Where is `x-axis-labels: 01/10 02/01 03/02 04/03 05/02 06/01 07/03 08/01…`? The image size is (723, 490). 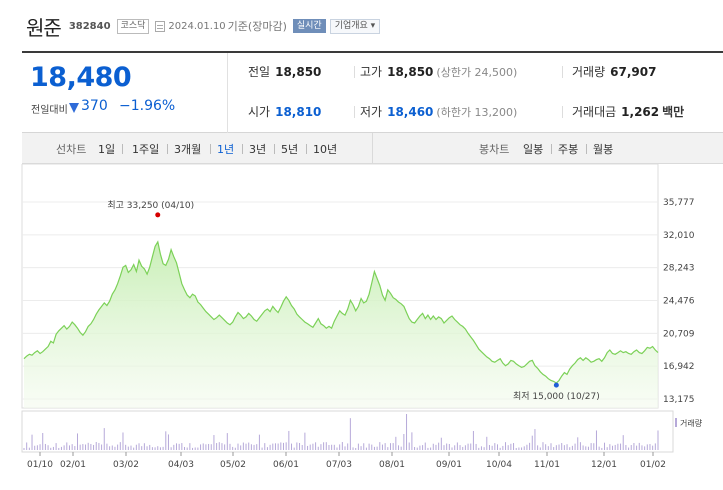 x-axis-labels: 01/10 02/01 03/02 04/03 05/02 06/01 07/03 08/01… is located at coordinates (346, 461).